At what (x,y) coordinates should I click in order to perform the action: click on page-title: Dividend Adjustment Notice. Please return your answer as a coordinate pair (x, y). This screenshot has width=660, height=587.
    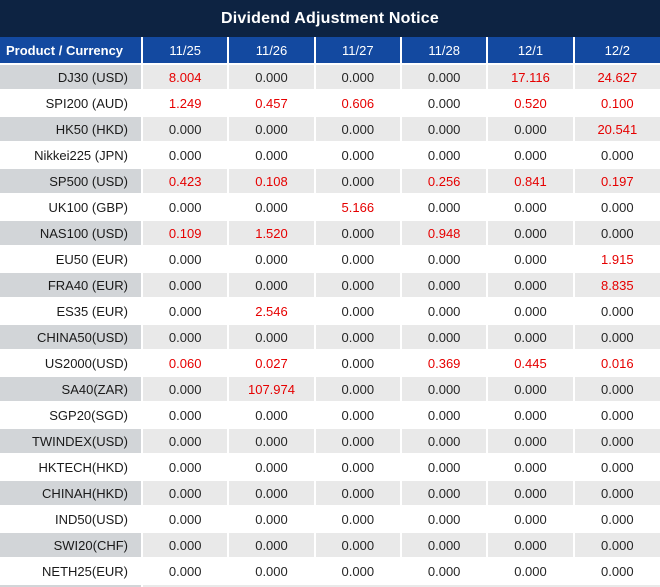
    Looking at the image, I should click on (330, 18).